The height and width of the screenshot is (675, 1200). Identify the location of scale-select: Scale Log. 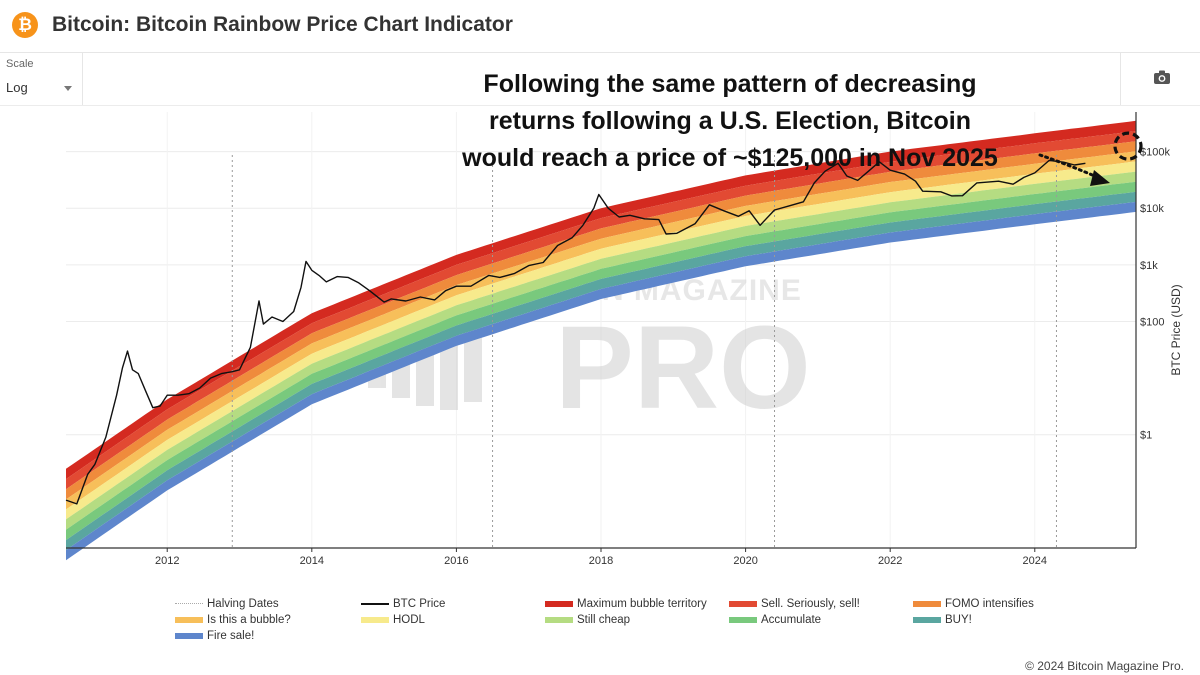
(41, 79).